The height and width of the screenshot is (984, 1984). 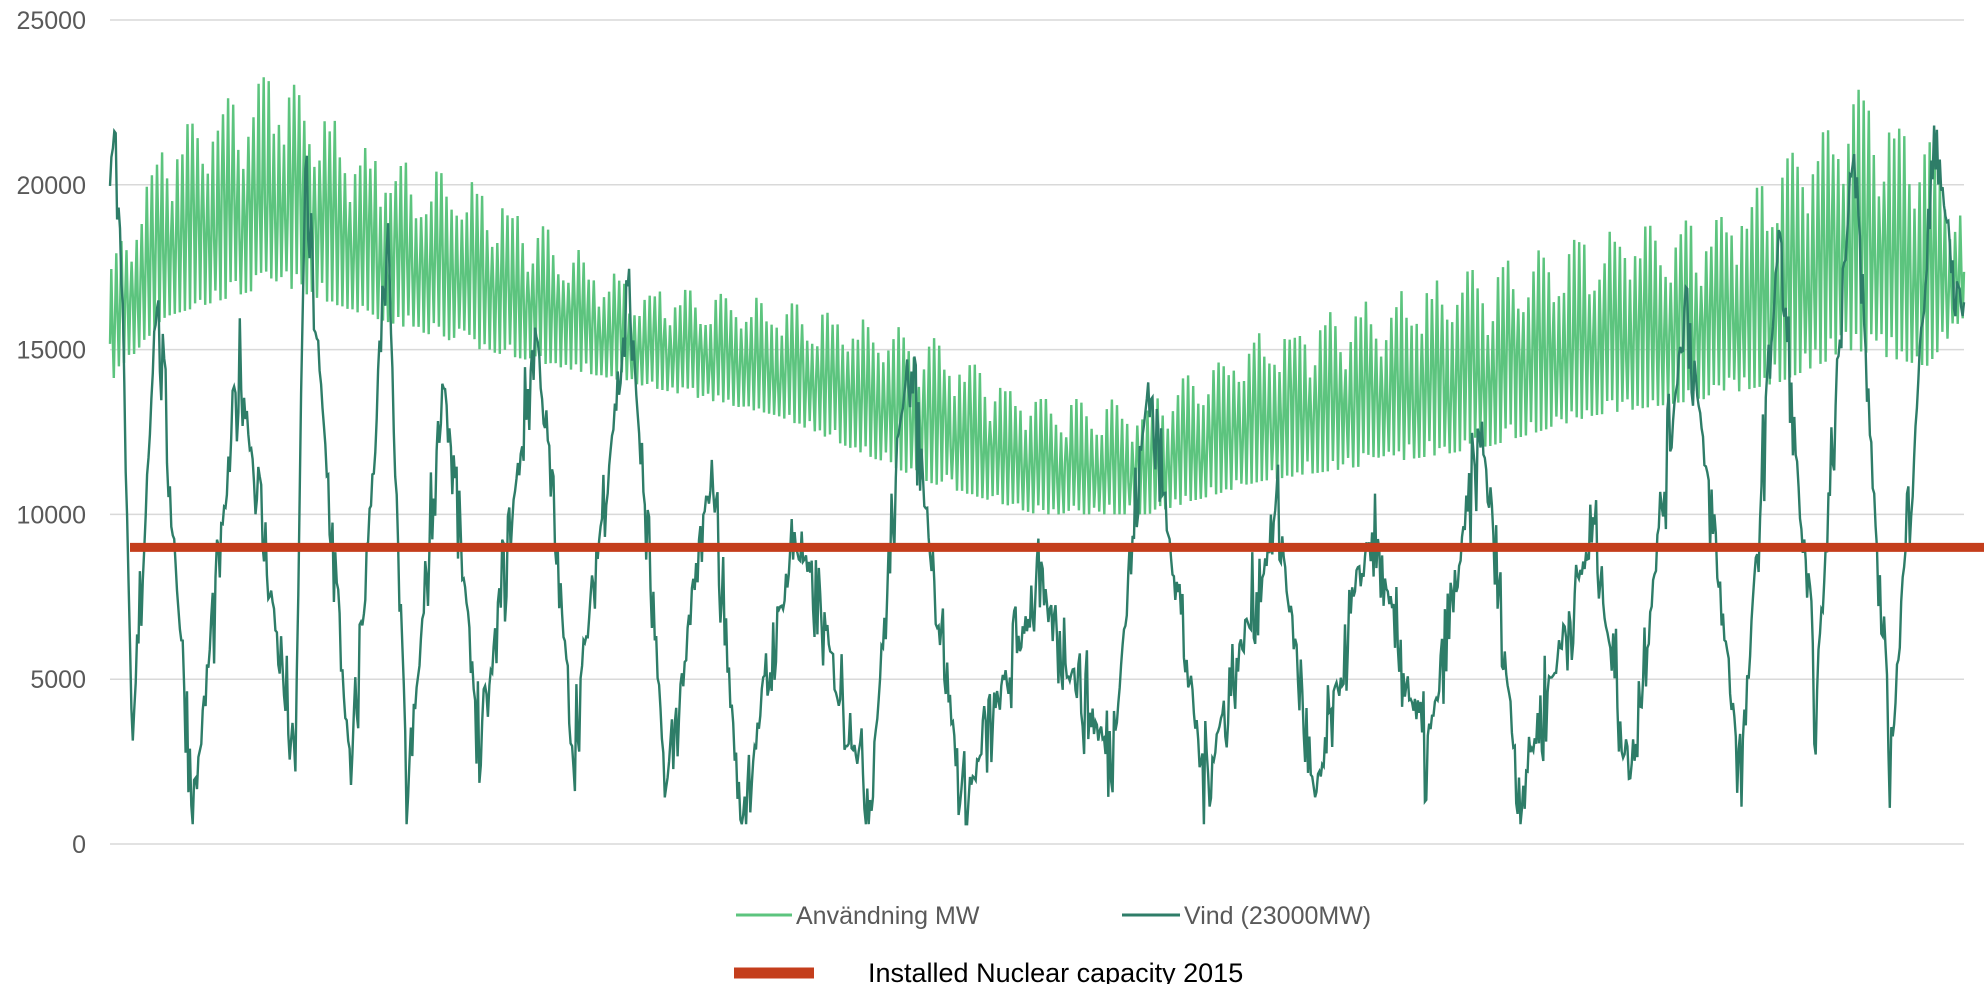 I want to click on y-tick-label: 10000, so click(x=51, y=515).